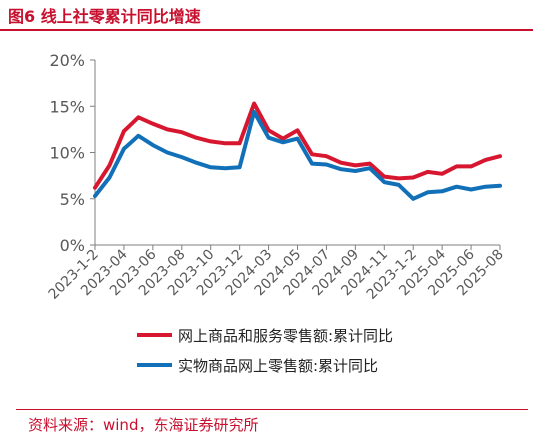 The width and height of the screenshot is (533, 441). I want to click on figure-title: 图6 线上社零累计同比增速, so click(104, 16).